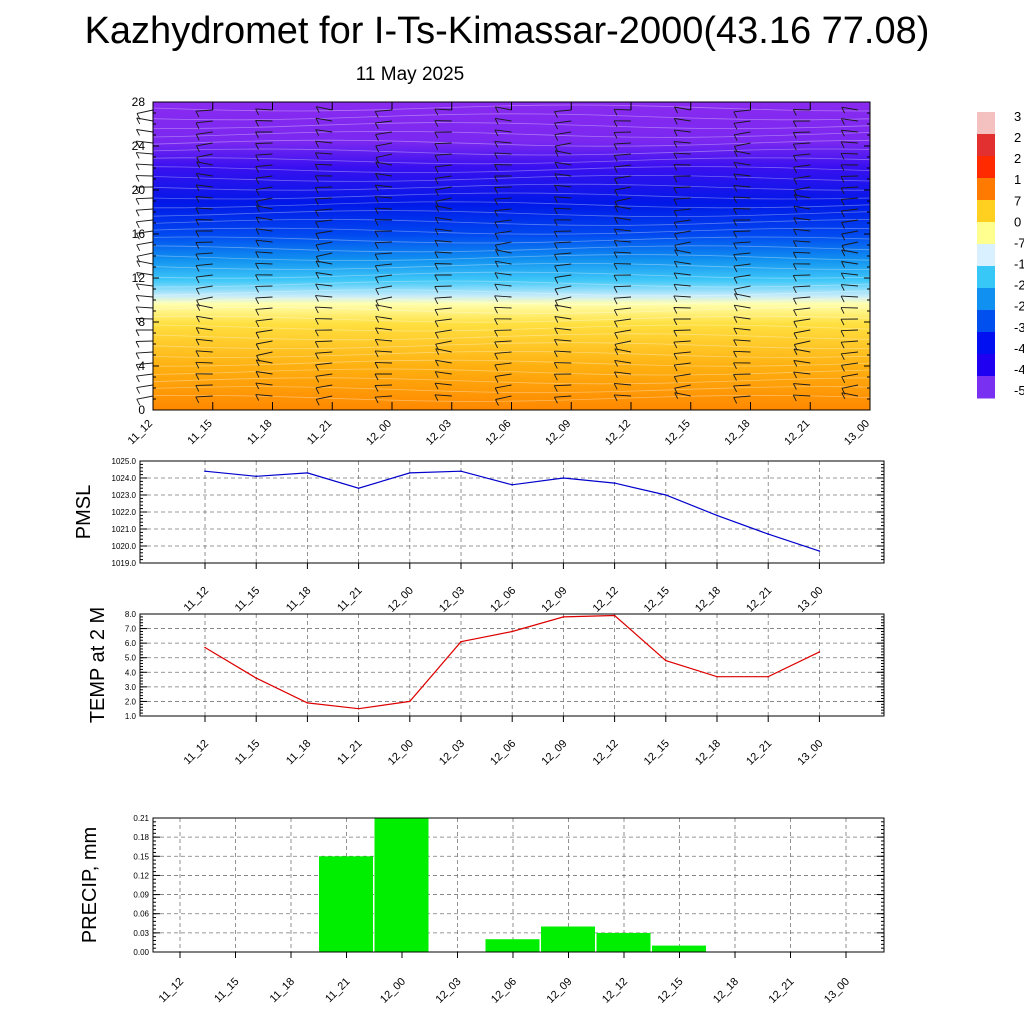 The width and height of the screenshot is (1024, 1024). I want to click on chart-date: 11 May 2025, so click(410, 74).